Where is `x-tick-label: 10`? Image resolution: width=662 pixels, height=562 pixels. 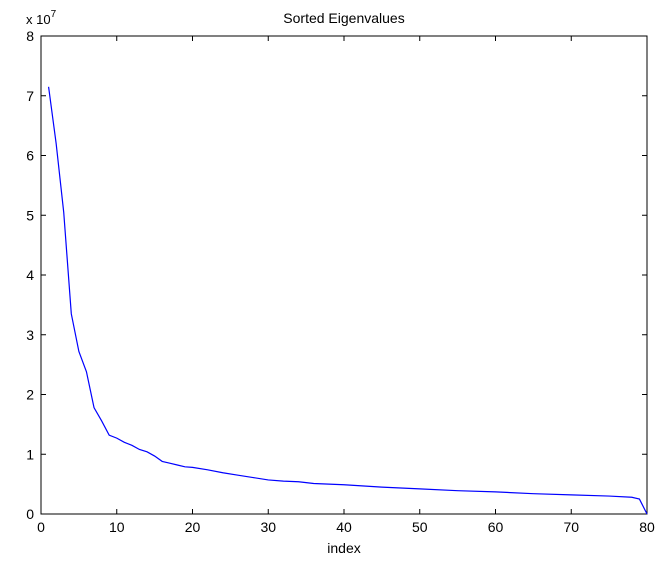 x-tick-label: 10 is located at coordinates (117, 527).